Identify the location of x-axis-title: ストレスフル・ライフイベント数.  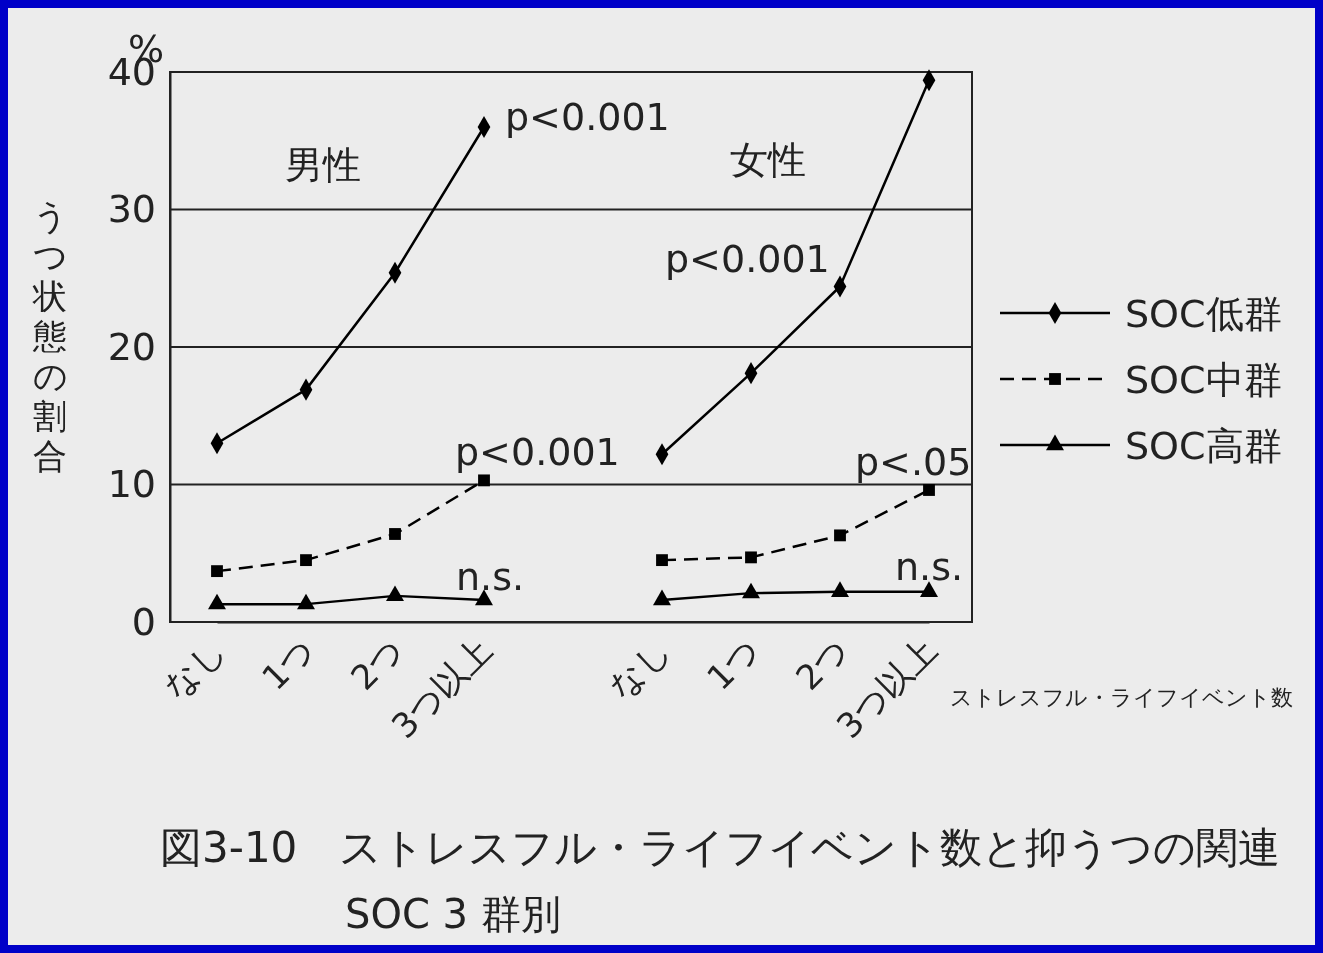
(1121, 697).